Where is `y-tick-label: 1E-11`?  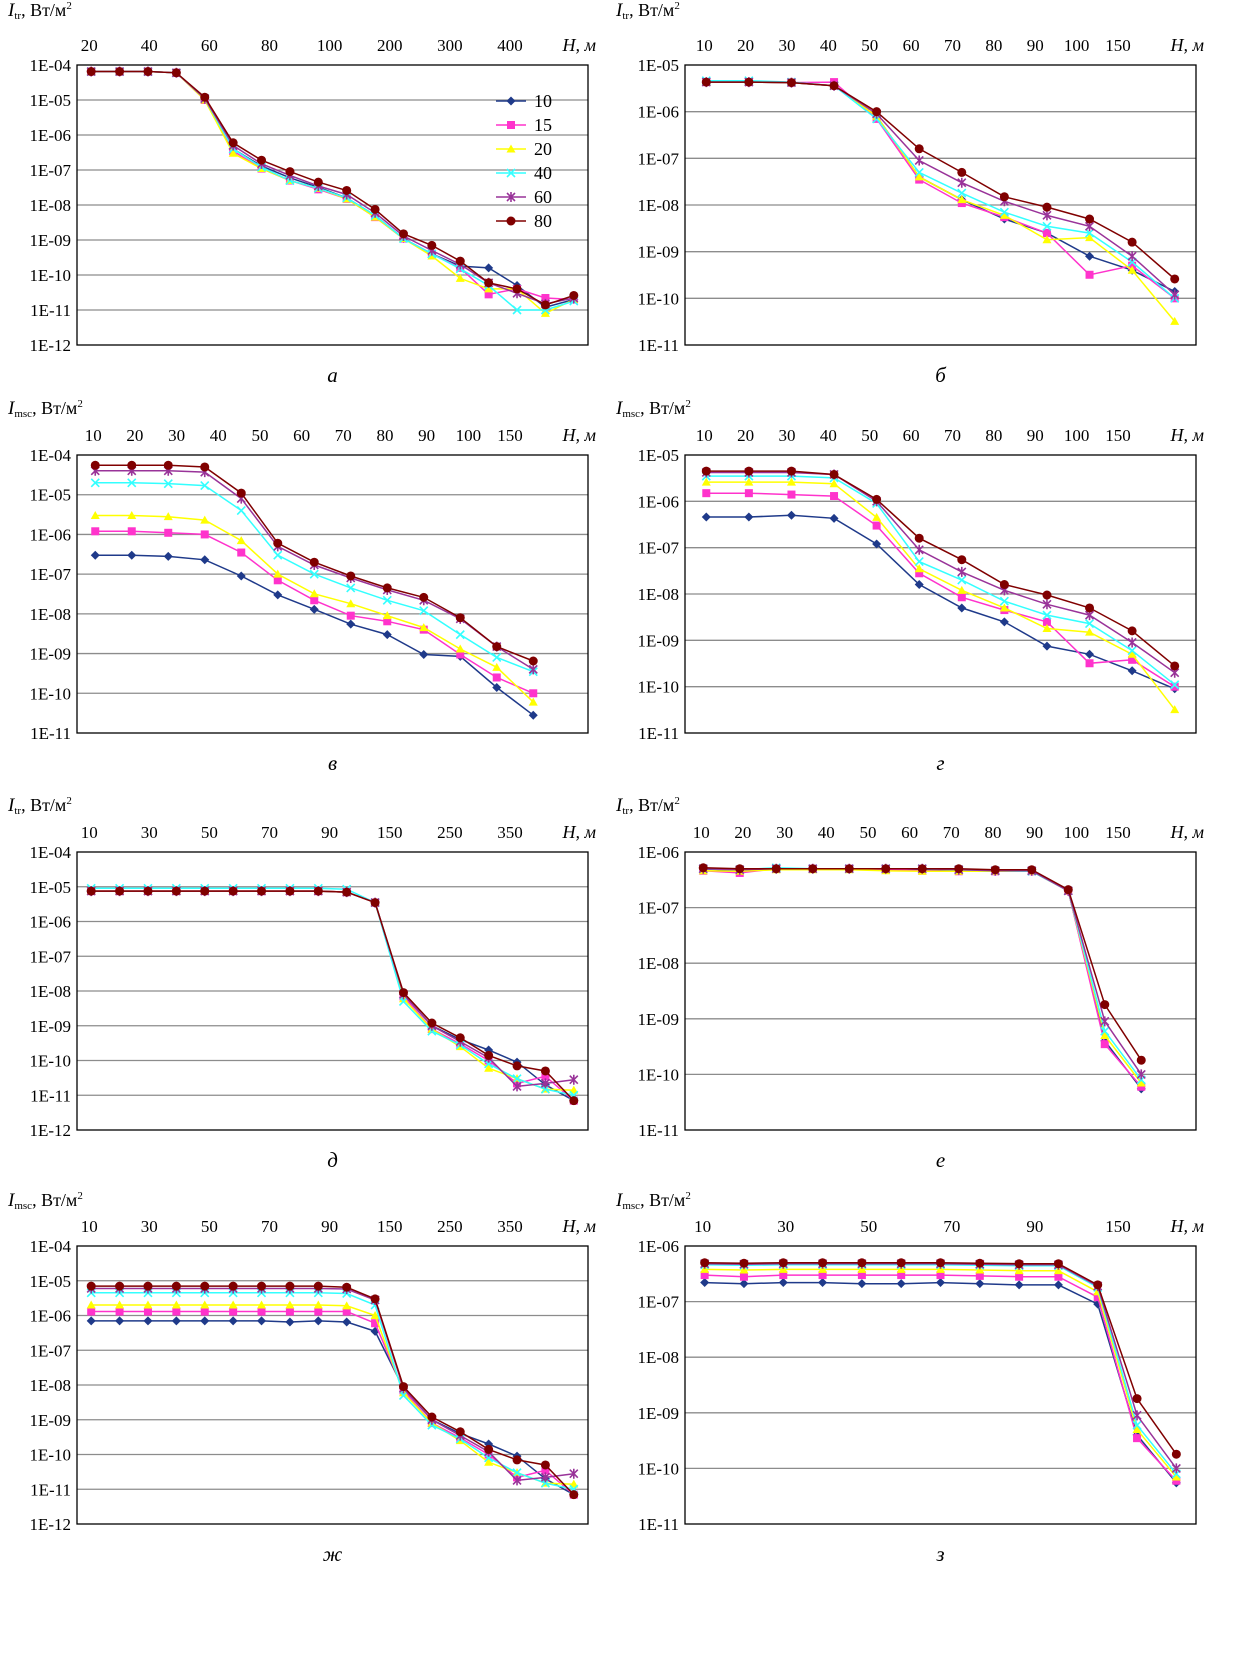 y-tick-label: 1E-11 is located at coordinates (658, 345).